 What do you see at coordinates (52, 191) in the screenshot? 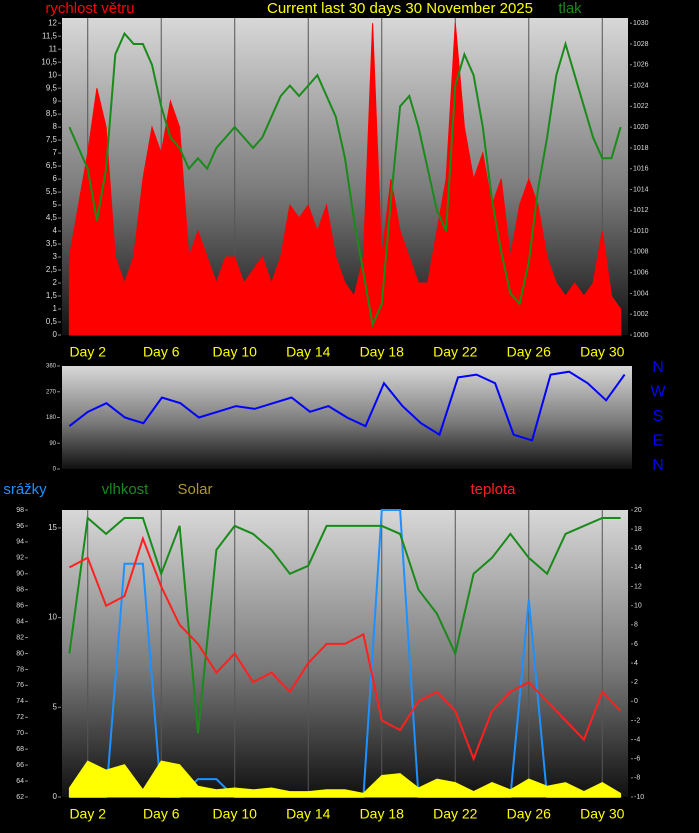
I see `y-tick-label: 5,5` at bounding box center [52, 191].